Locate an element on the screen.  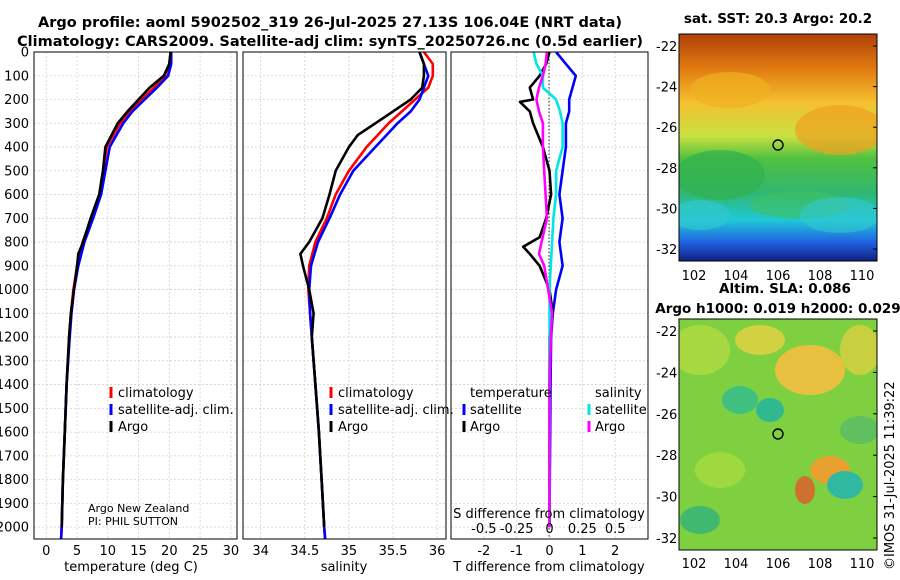
x-tick-label: -1 is located at coordinates (516, 551).